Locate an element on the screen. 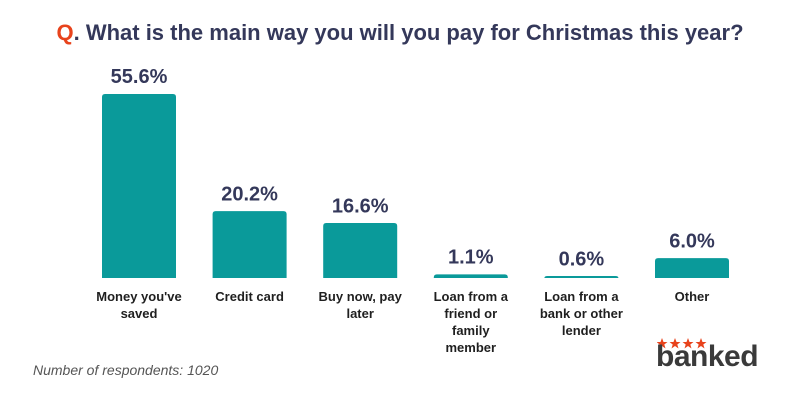 The image size is (800, 400). value-label: 20.2% is located at coordinates (249, 194).